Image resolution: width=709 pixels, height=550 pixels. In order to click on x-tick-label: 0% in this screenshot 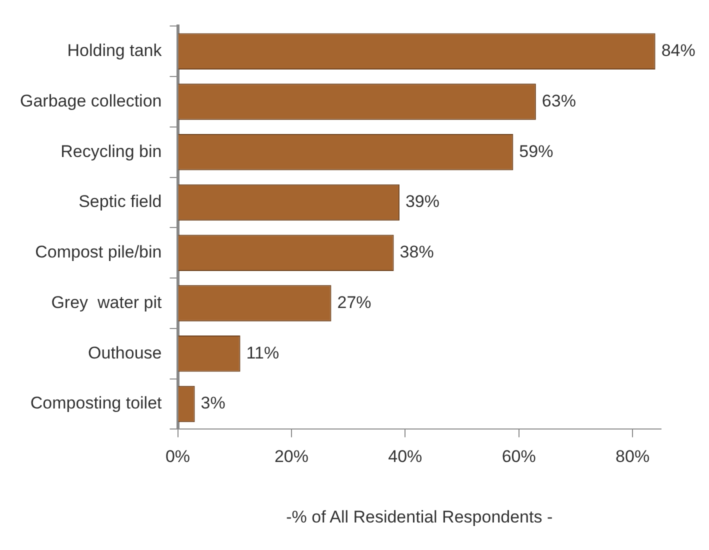, I will do `click(177, 456)`.